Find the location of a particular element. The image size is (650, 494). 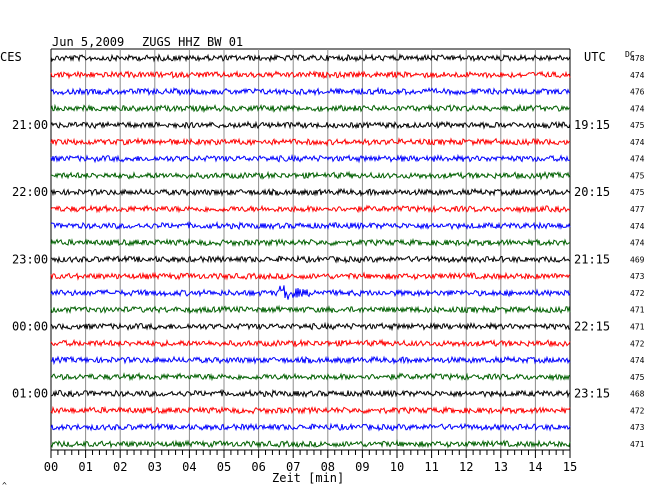

dc-value-5: 474 is located at coordinates (637, 142).